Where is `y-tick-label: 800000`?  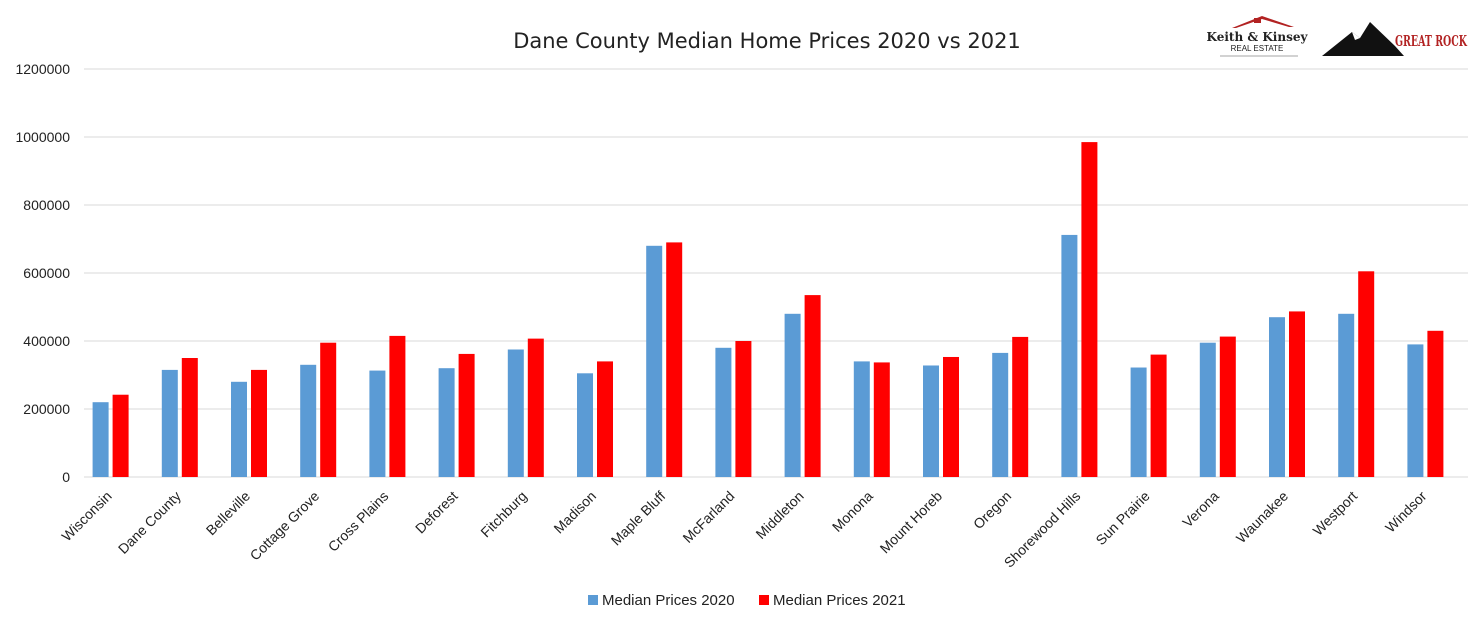 y-tick-label: 800000 is located at coordinates (46, 205).